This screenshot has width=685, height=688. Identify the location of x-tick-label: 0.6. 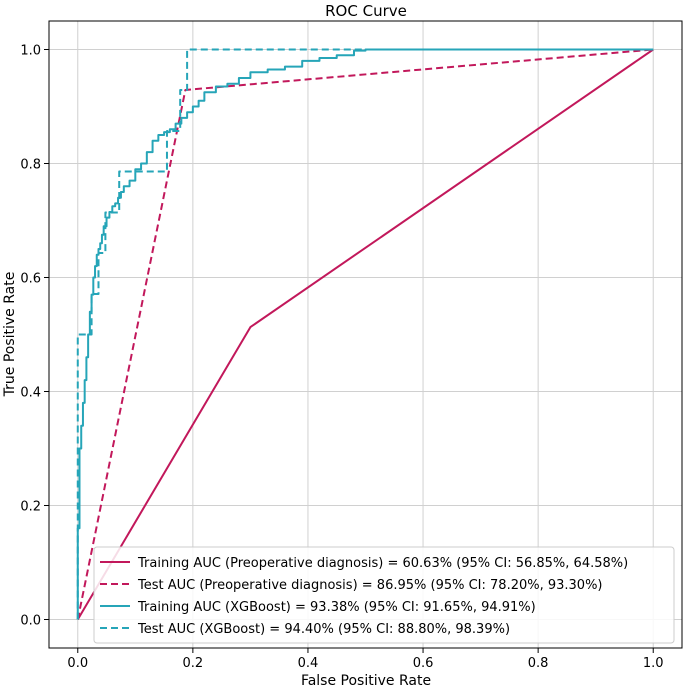
(423, 663).